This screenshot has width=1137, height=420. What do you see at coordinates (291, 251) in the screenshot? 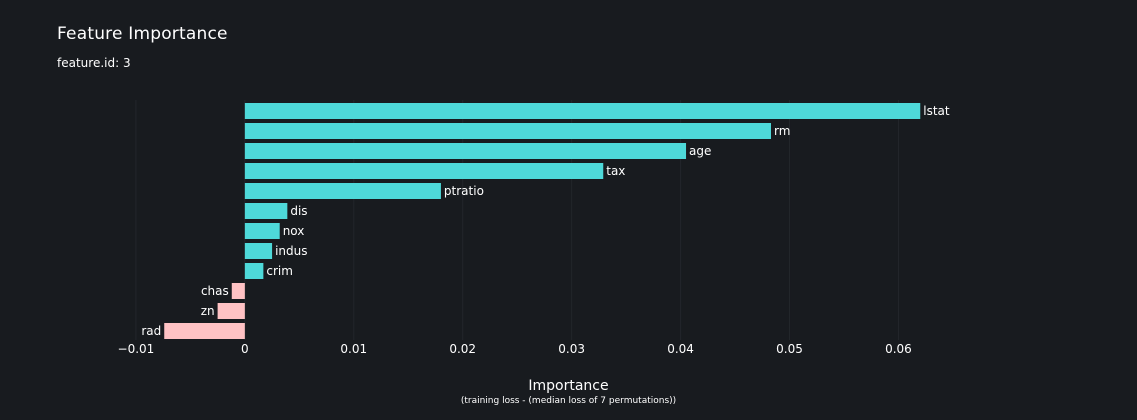
I see `bar-label-indus: indus` at bounding box center [291, 251].